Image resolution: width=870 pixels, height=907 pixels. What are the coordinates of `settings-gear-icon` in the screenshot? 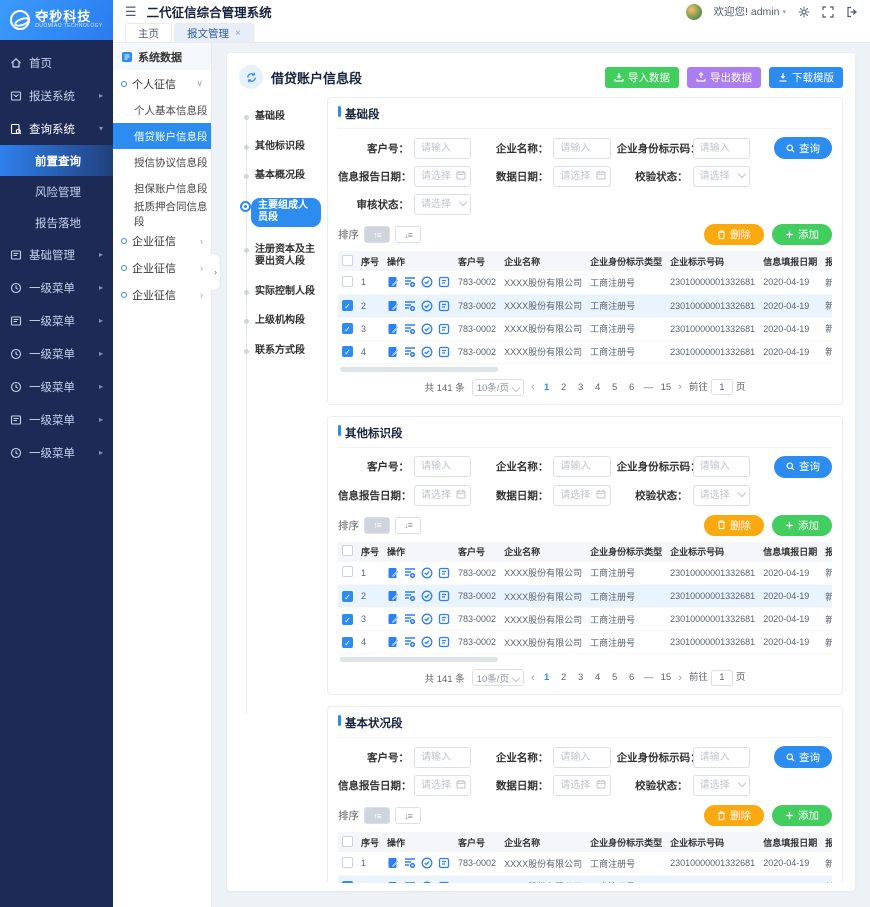 It's located at (804, 12).